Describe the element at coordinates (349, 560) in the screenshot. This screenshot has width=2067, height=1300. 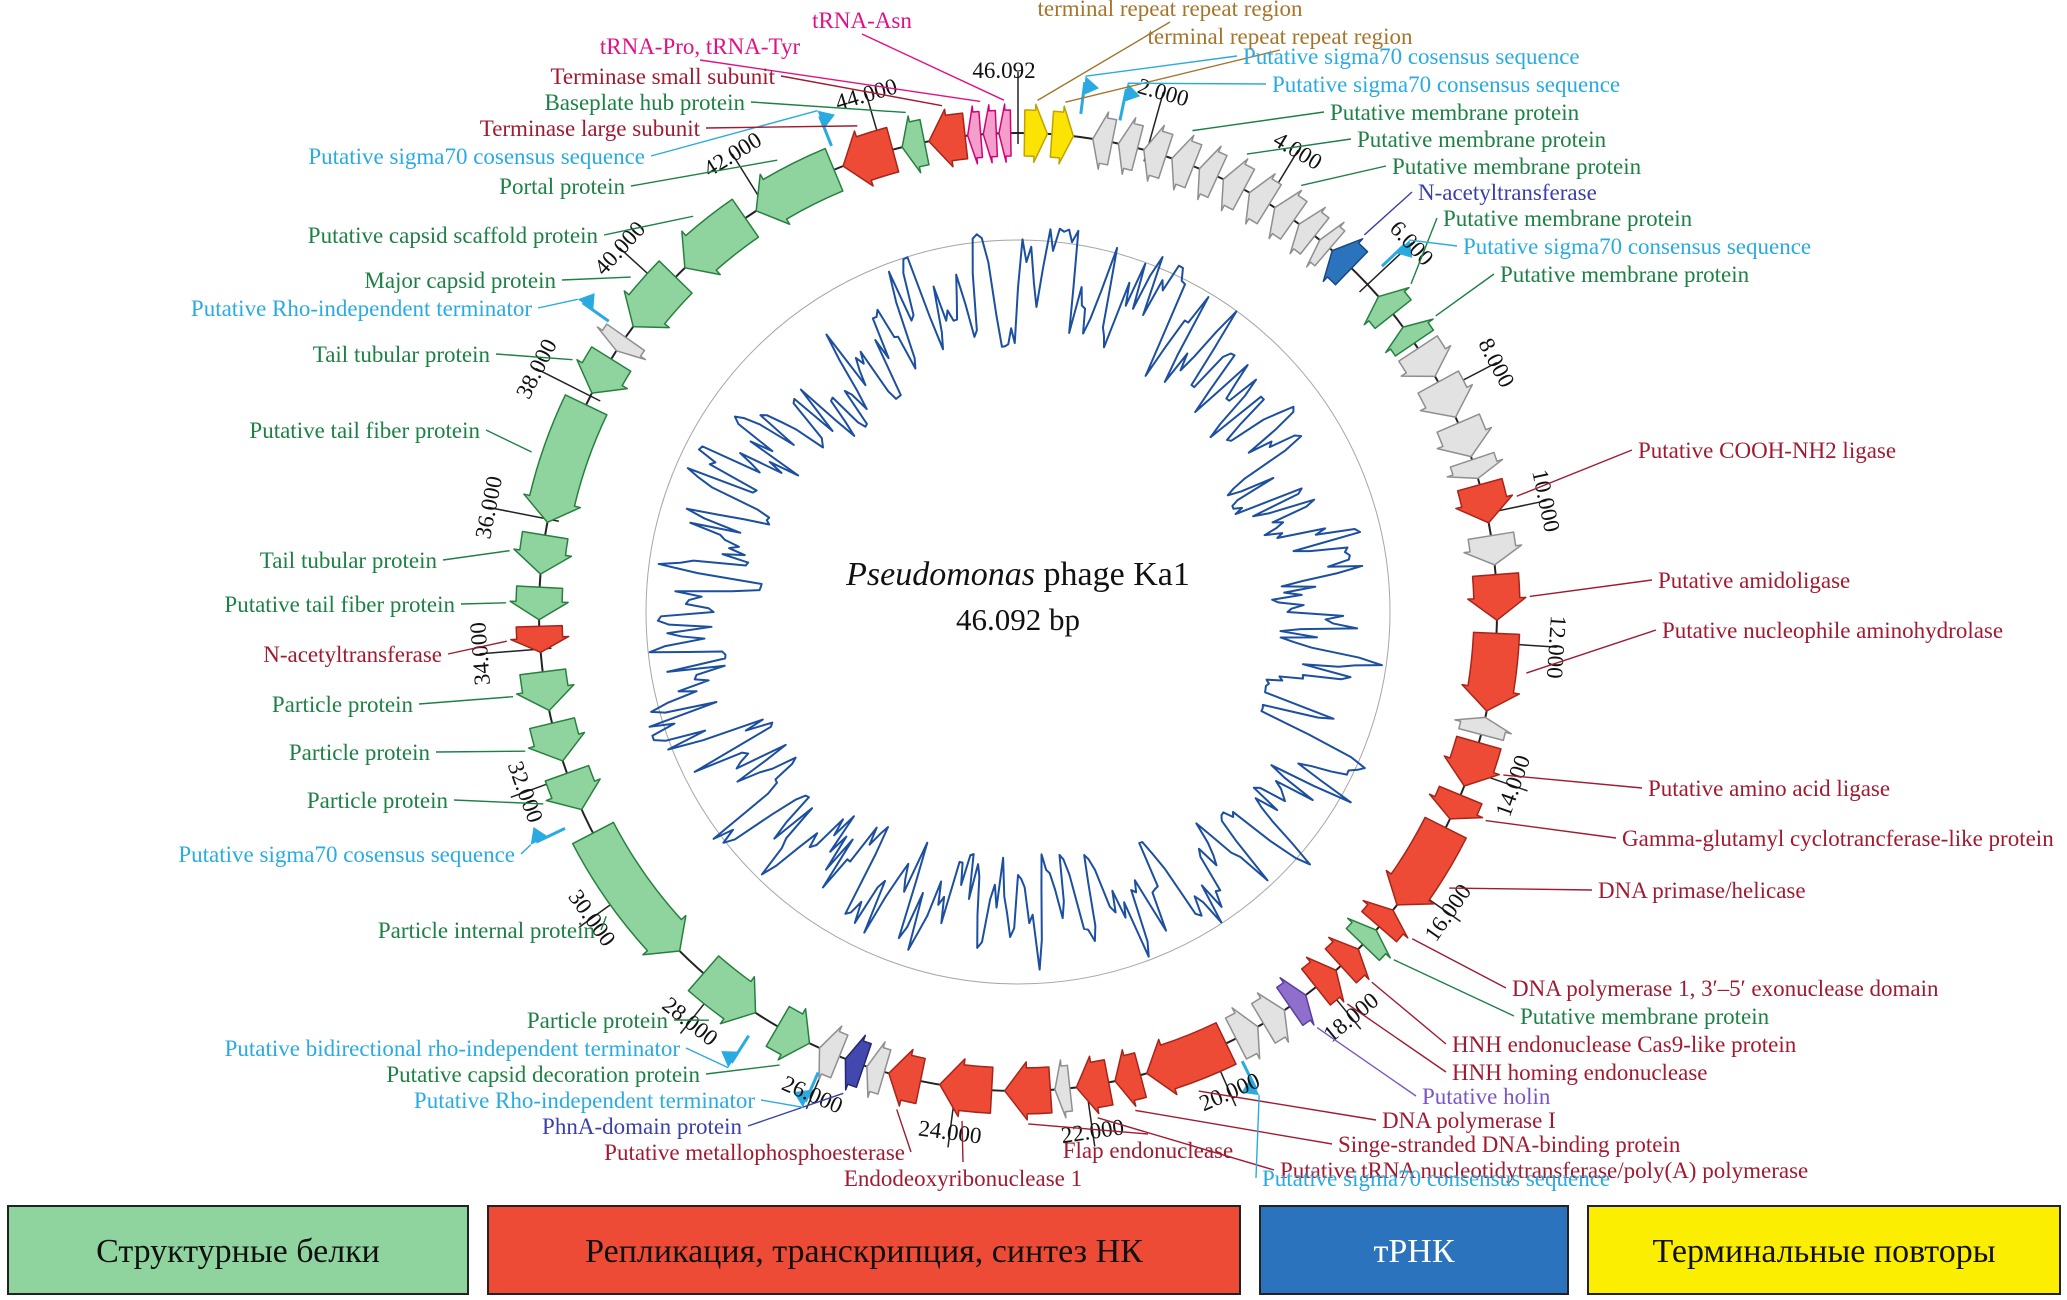
I see `annotation-label: Tail tubular protein` at that location.